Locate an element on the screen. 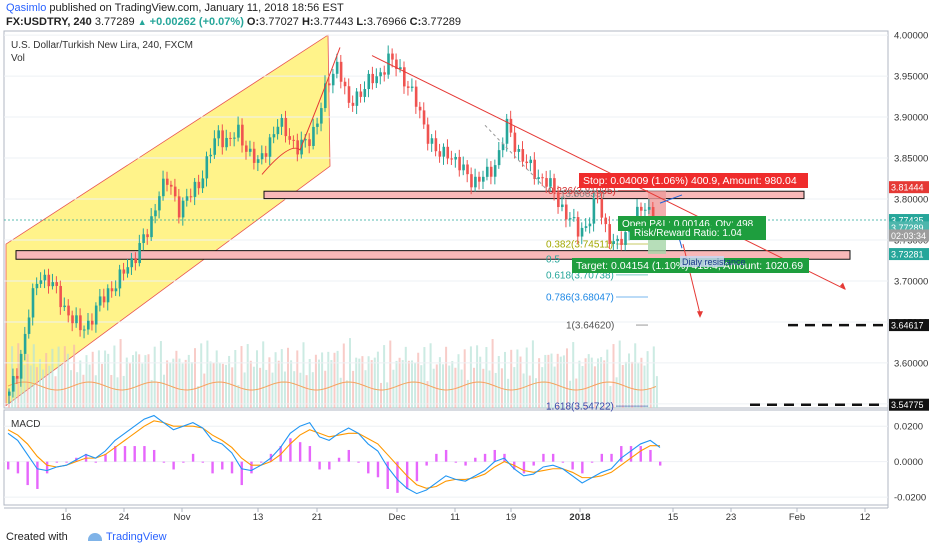 This screenshot has width=932, height=550. macd-line is located at coordinates (334, 454).